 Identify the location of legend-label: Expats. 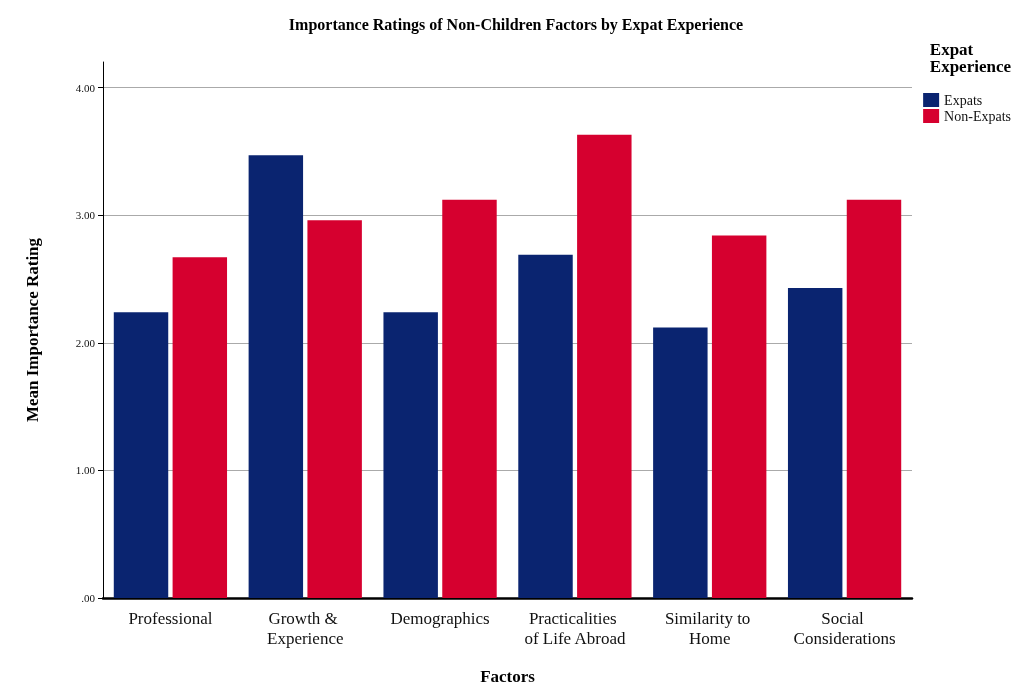
(963, 100).